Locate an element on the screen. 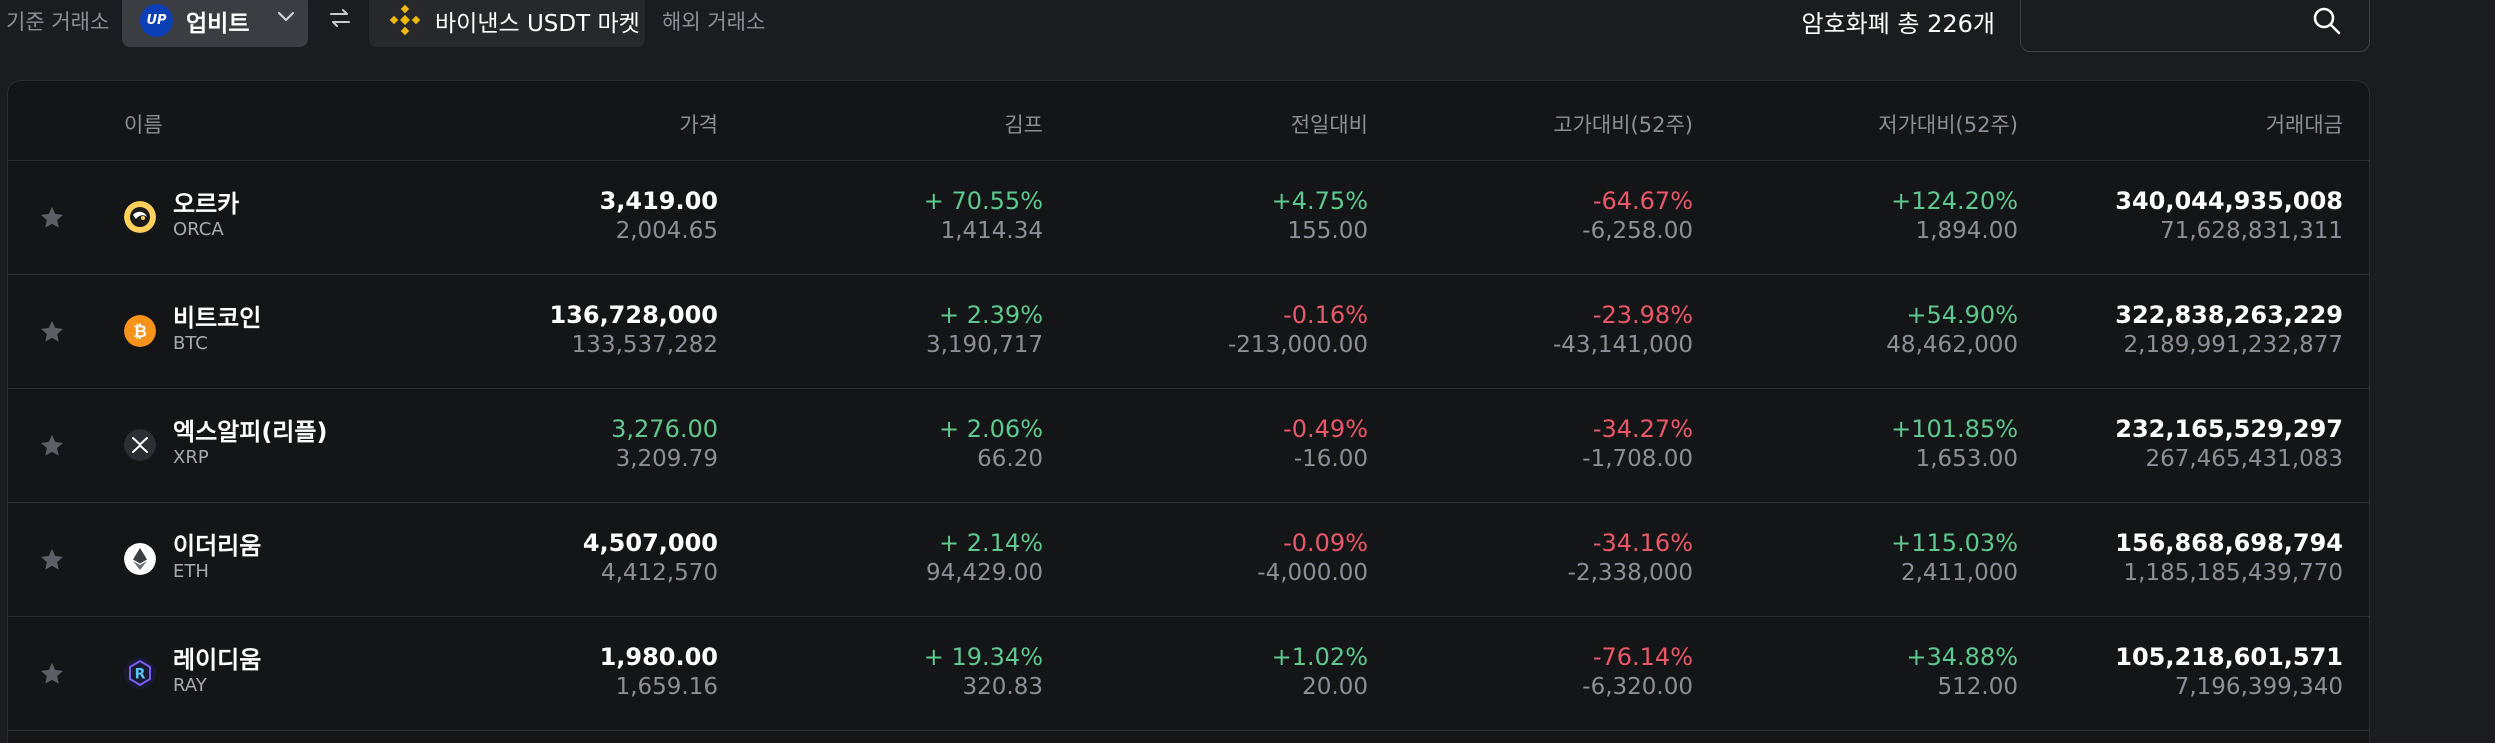 The width and height of the screenshot is (2495, 743). day-change-value: -0.16% is located at coordinates (1325, 315).